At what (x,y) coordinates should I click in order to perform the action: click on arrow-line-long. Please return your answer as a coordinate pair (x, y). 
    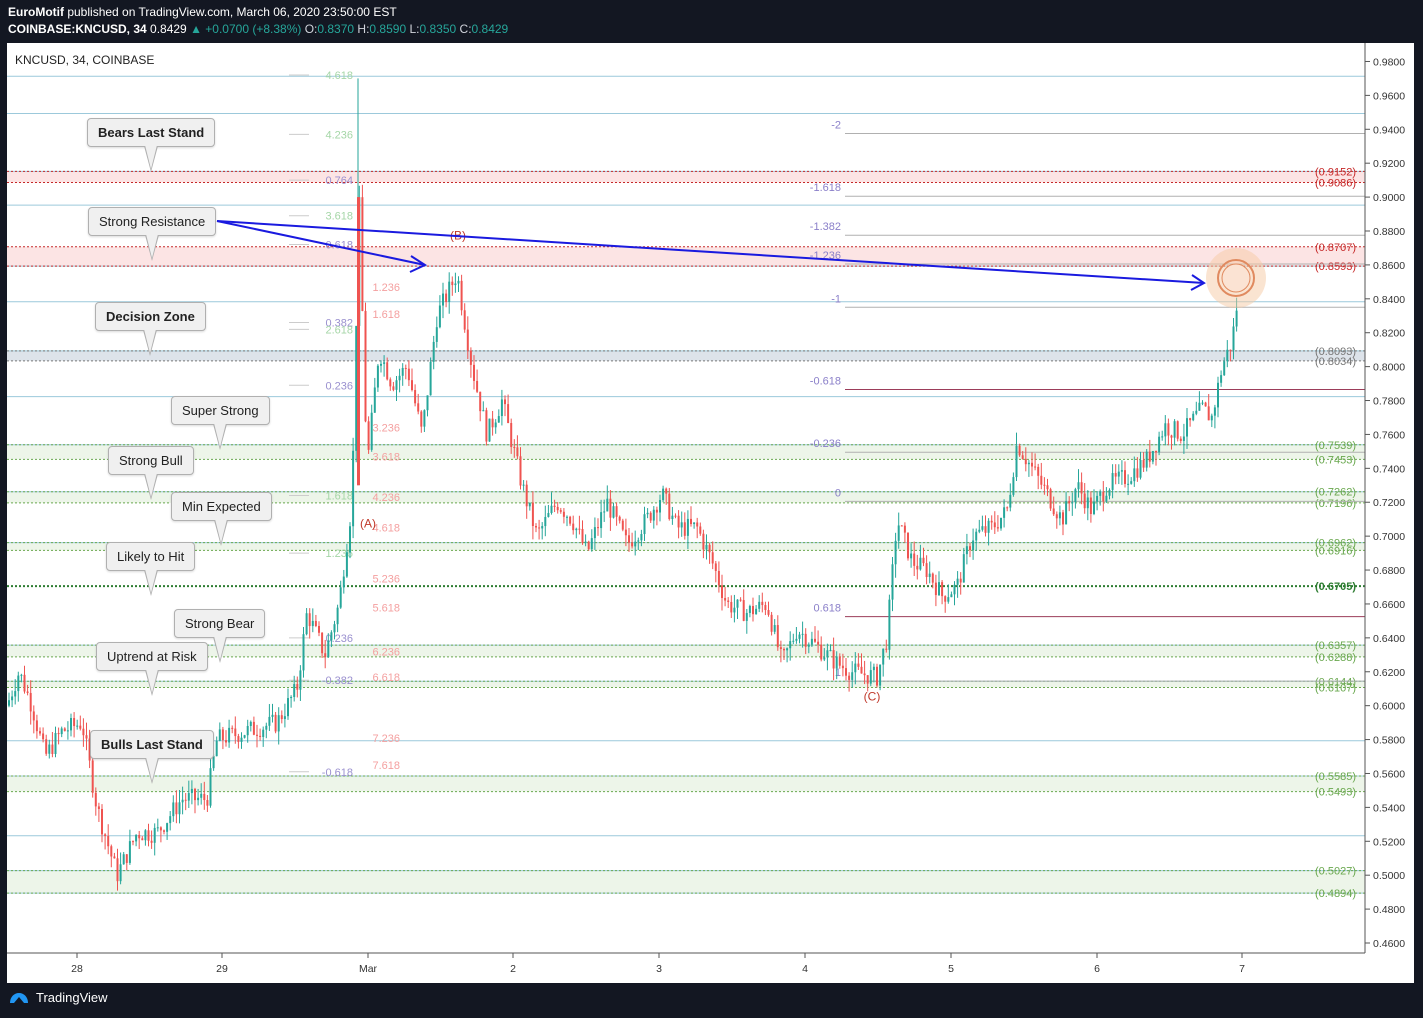
    Looking at the image, I should click on (710, 252).